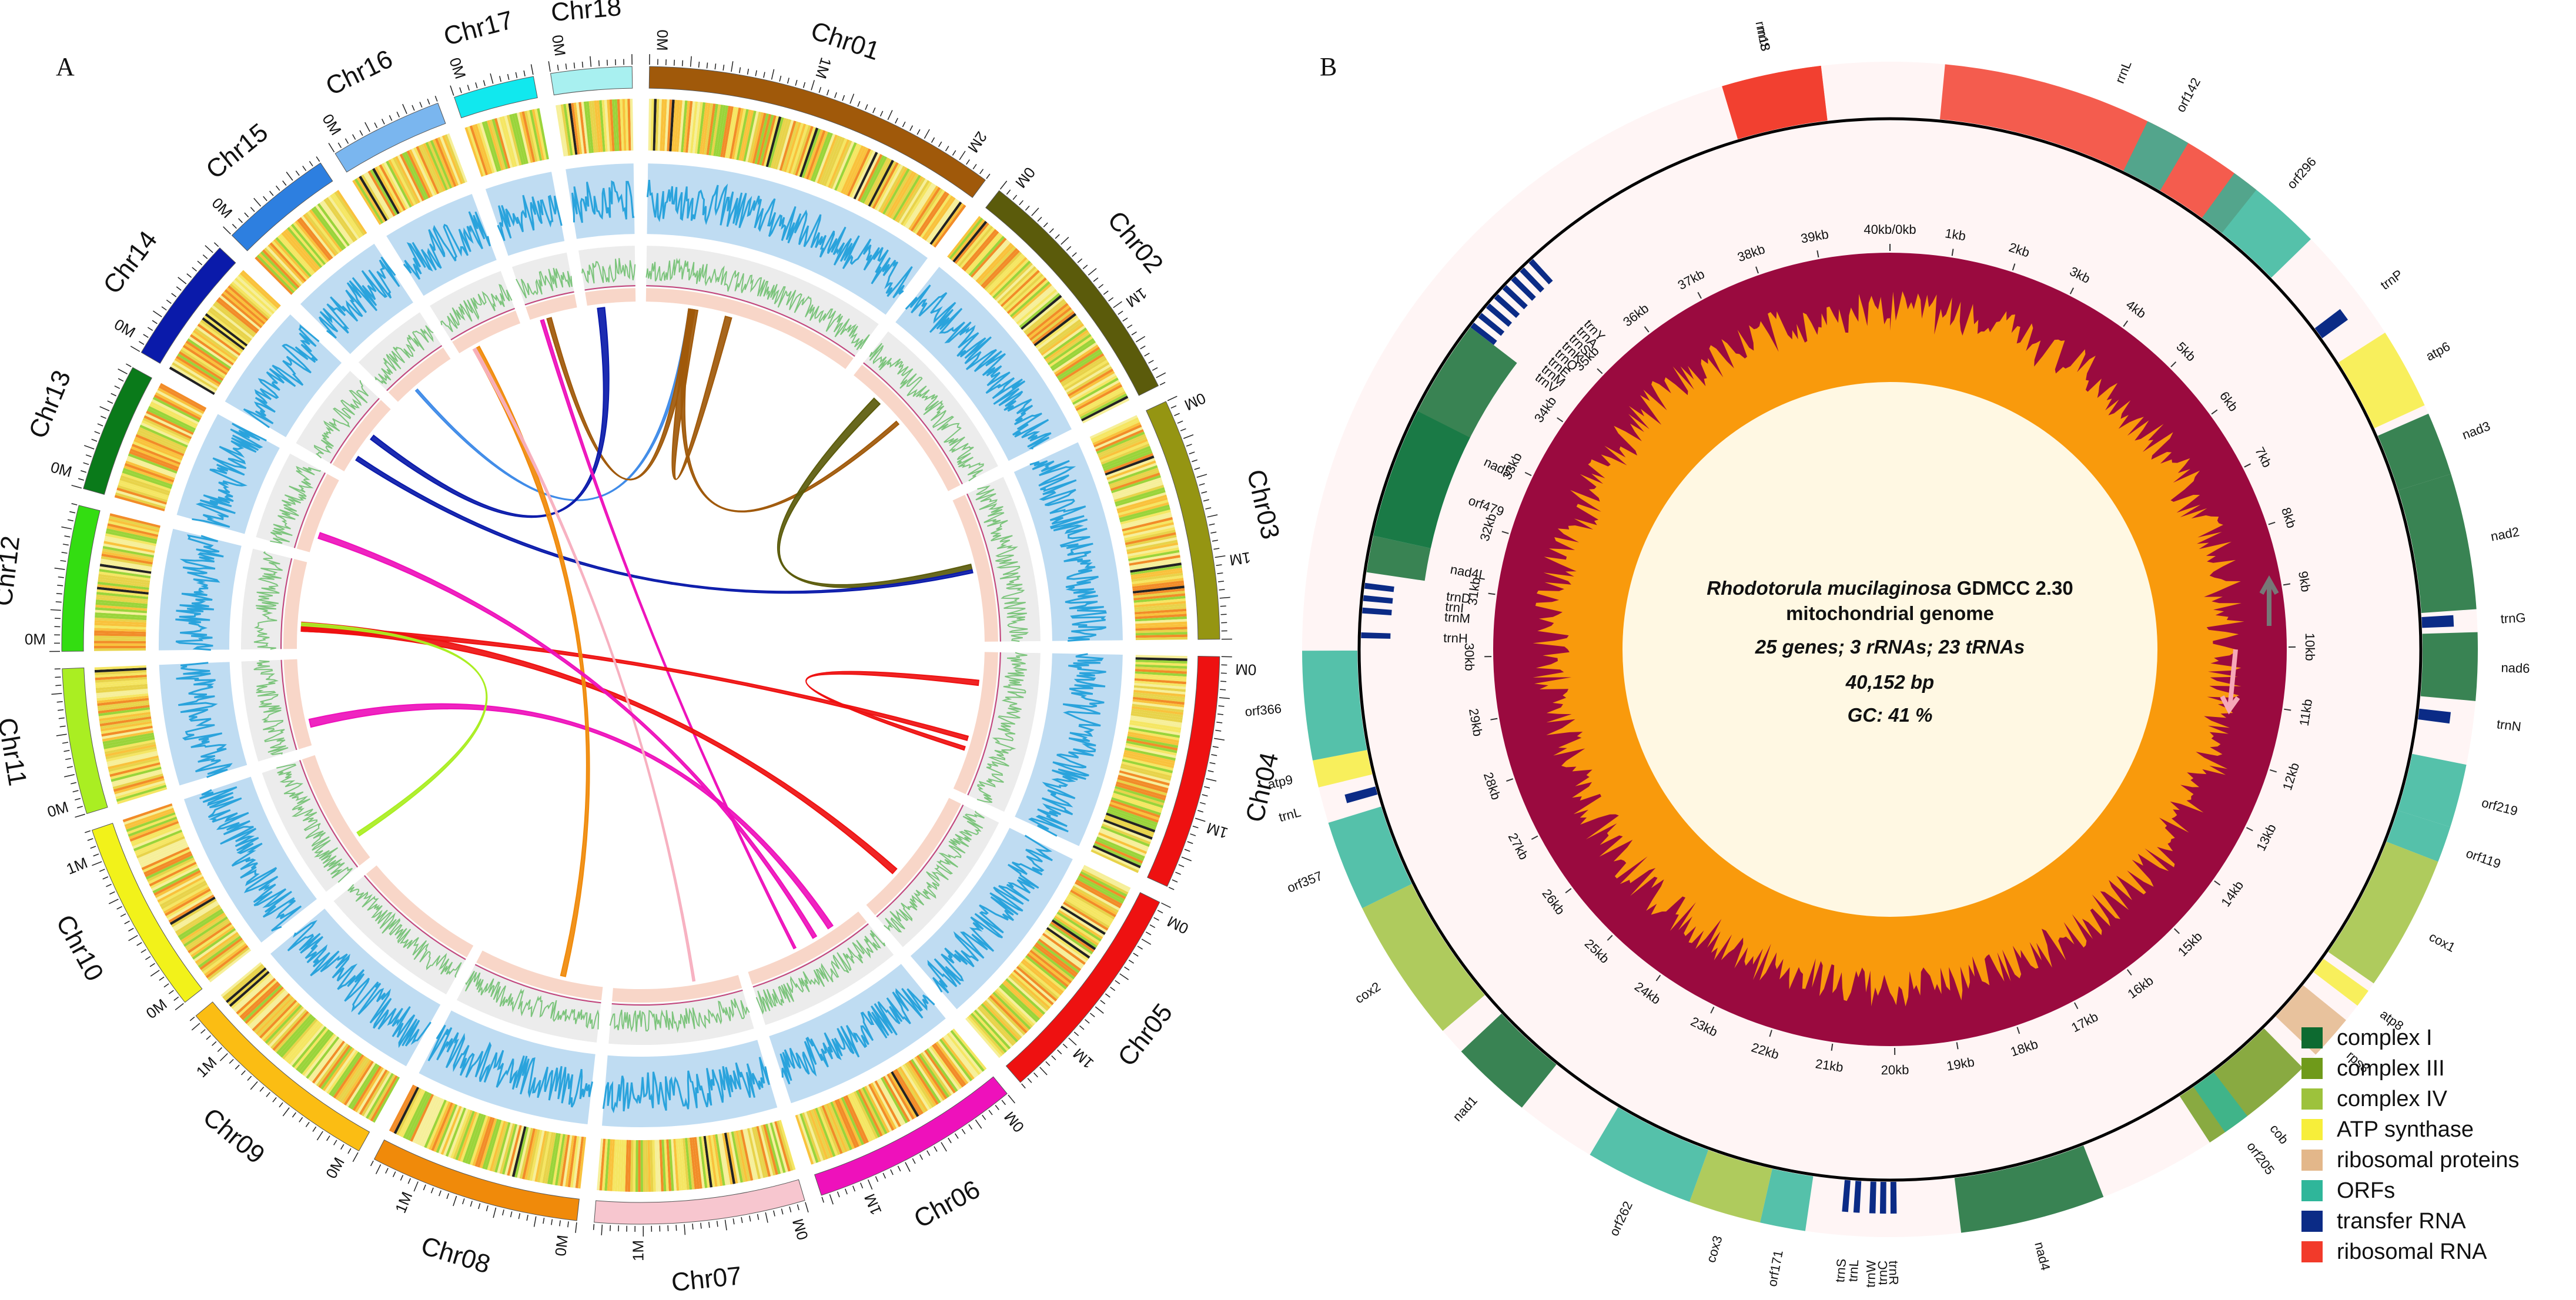 Image resolution: width=2576 pixels, height=1300 pixels. Describe the element at coordinates (206, 1067) in the screenshot. I see `chromosome-mb-label: 1M` at that location.